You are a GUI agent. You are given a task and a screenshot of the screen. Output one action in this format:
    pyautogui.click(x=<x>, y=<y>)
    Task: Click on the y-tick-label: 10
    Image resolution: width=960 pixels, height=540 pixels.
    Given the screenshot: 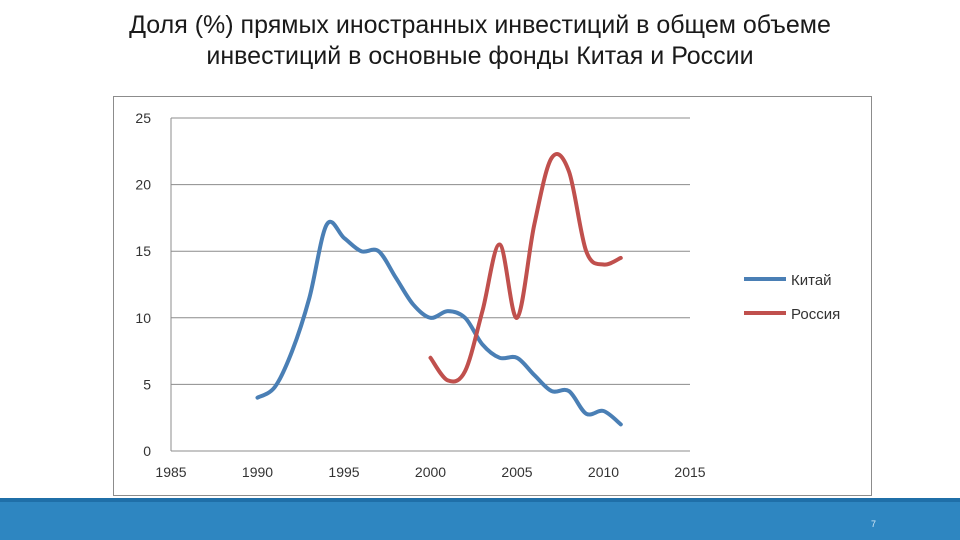 What is the action you would take?
    pyautogui.click(x=143, y=318)
    